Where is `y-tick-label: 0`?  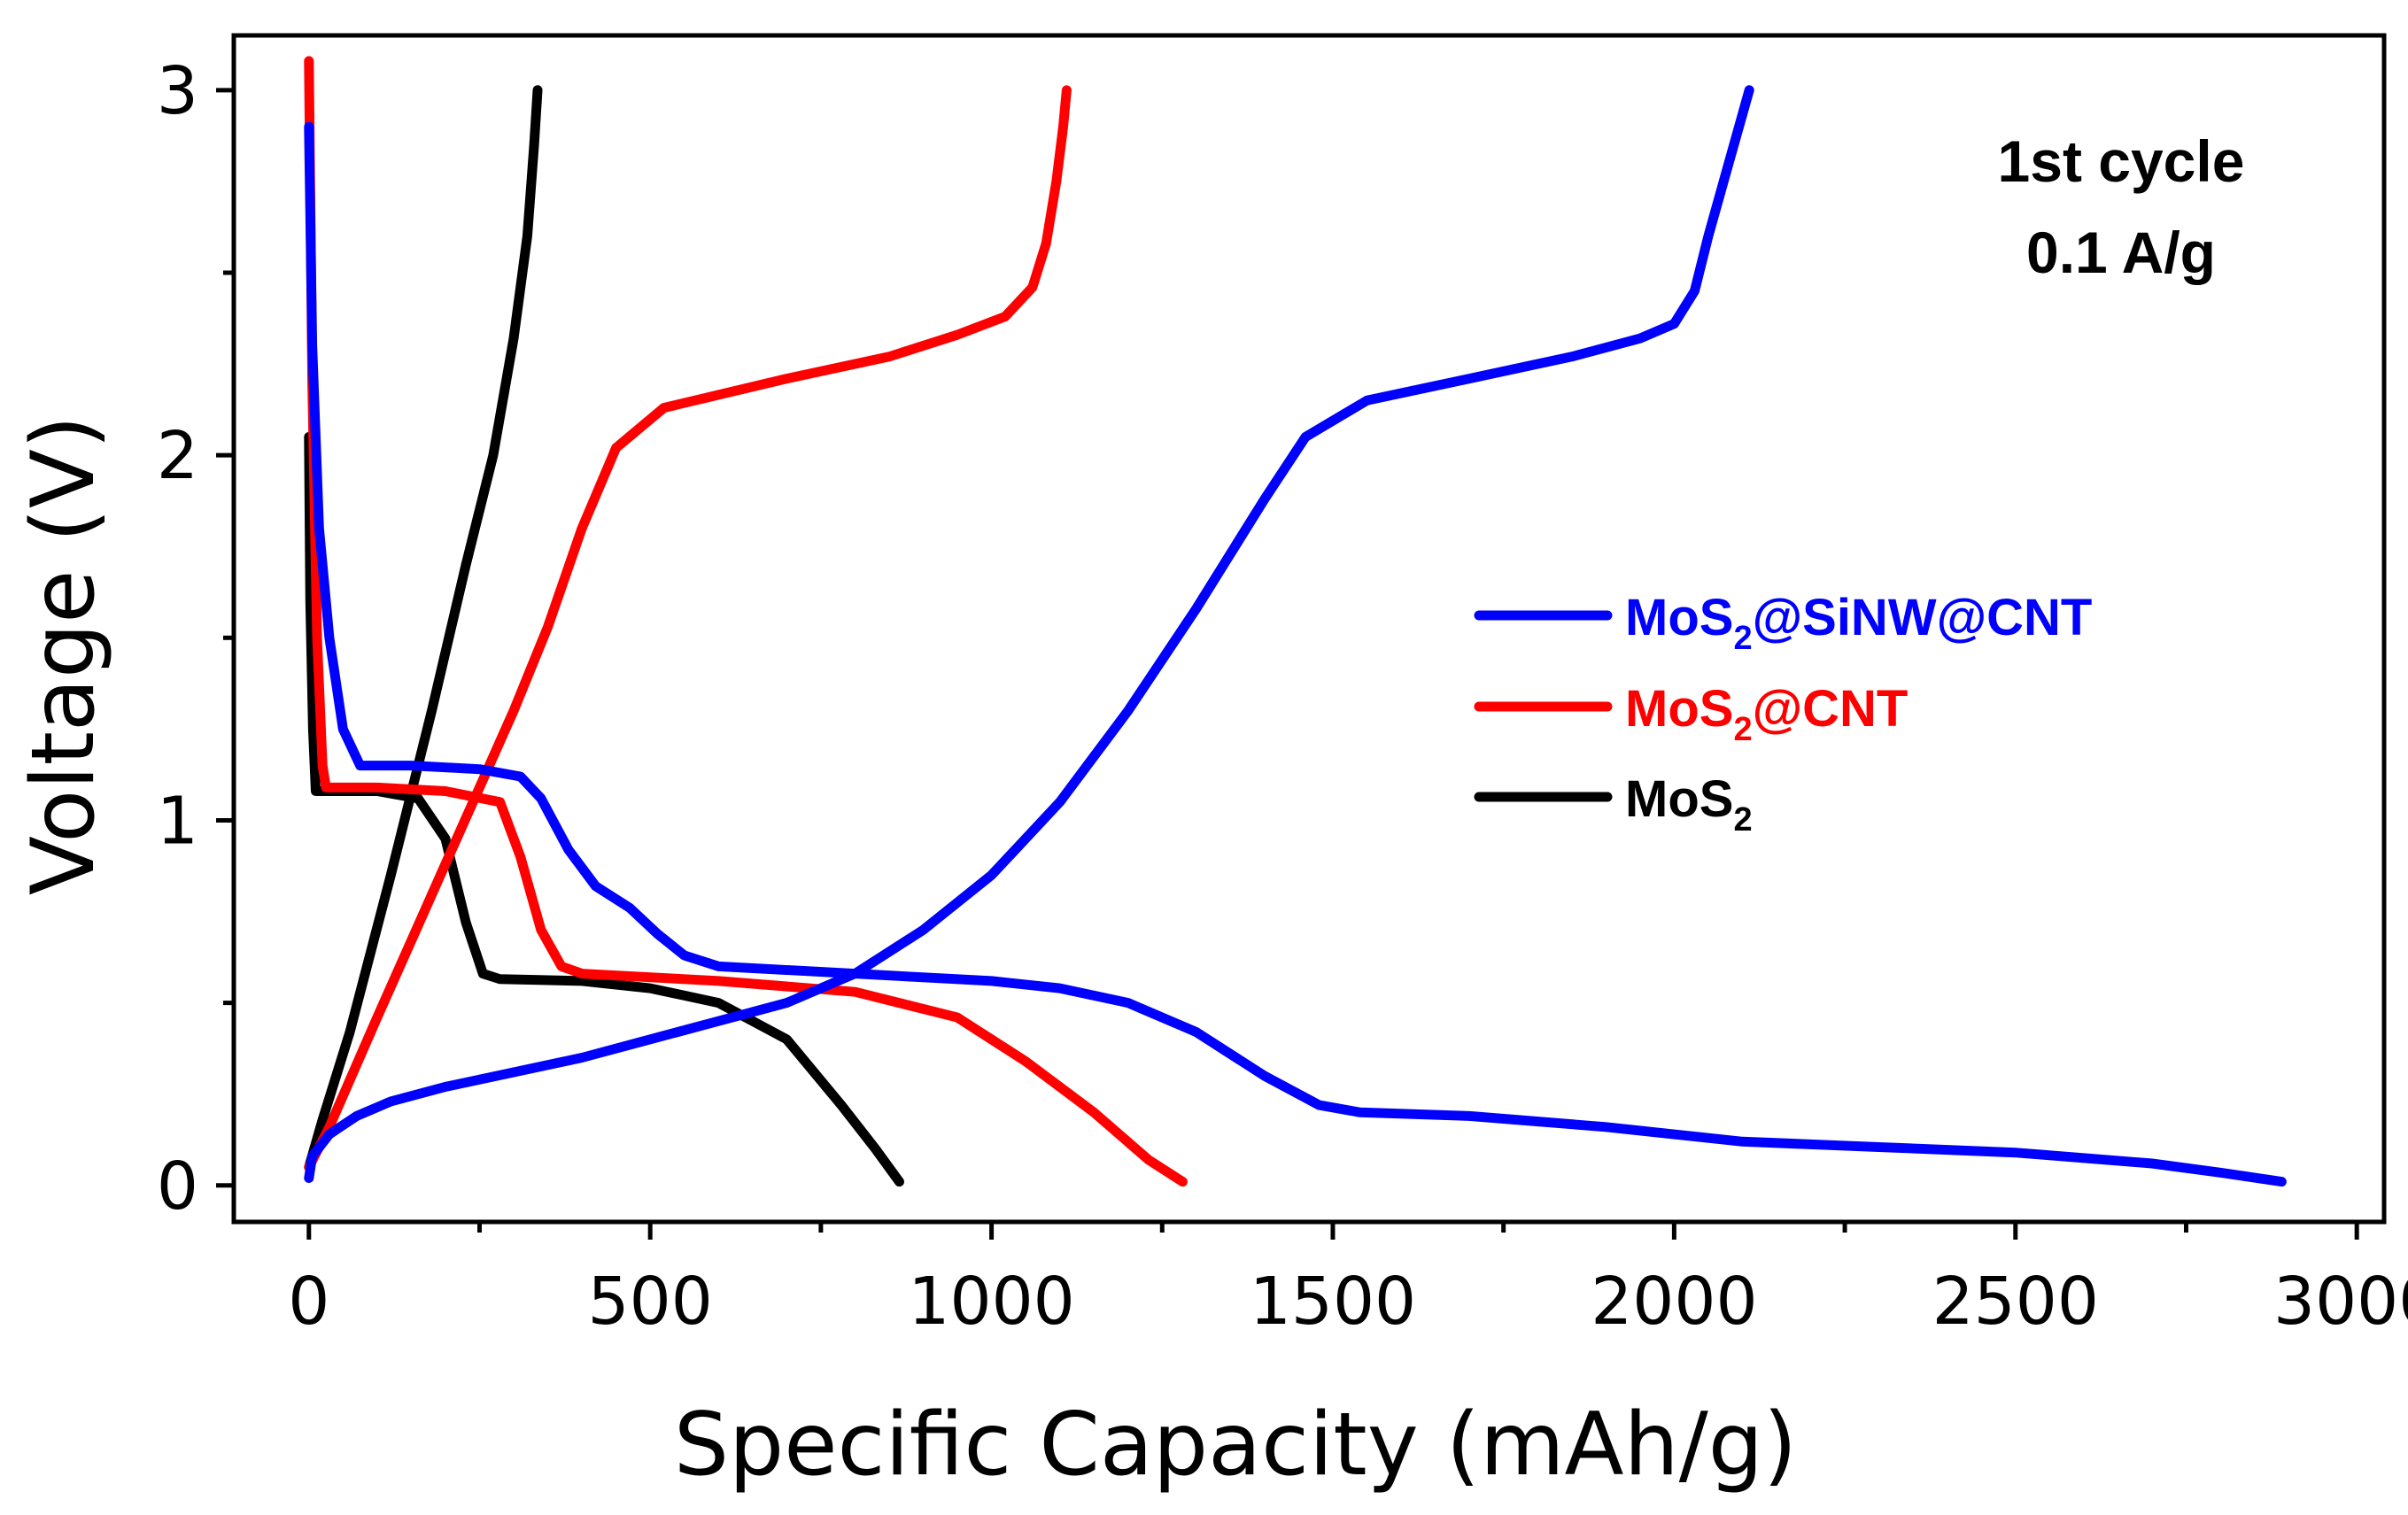 y-tick-label: 0 is located at coordinates (177, 1186).